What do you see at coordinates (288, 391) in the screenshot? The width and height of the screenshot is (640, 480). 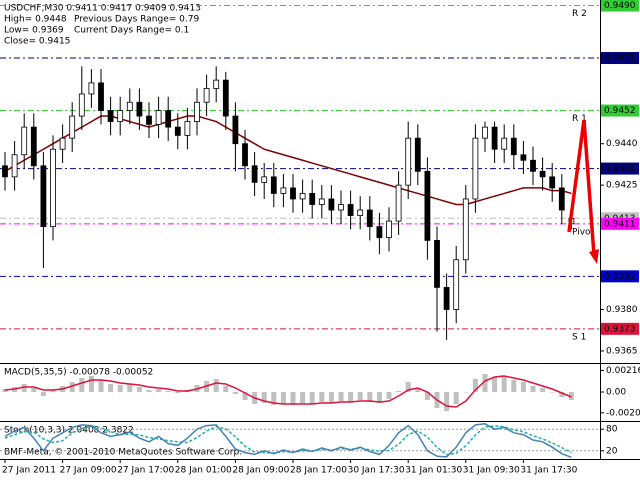 I see `macd-signal` at bounding box center [288, 391].